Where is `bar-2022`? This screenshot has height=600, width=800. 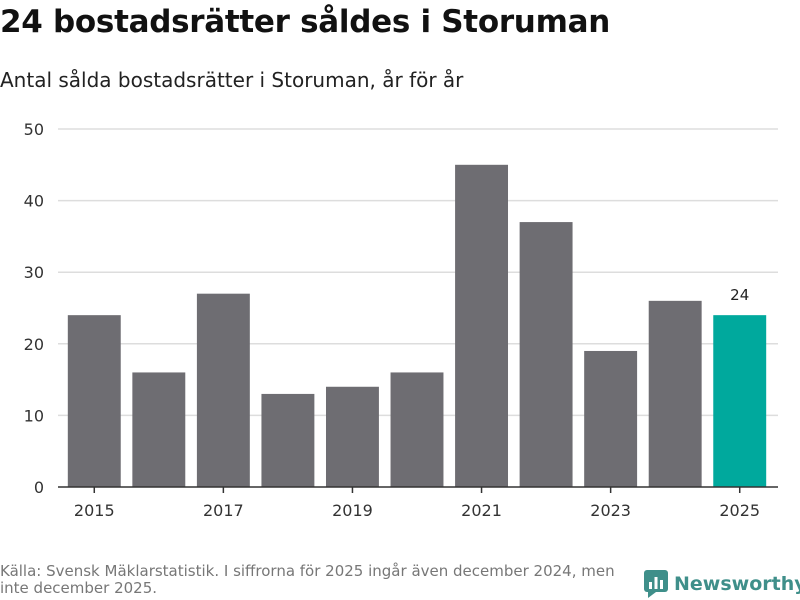 bar-2022 is located at coordinates (546, 354).